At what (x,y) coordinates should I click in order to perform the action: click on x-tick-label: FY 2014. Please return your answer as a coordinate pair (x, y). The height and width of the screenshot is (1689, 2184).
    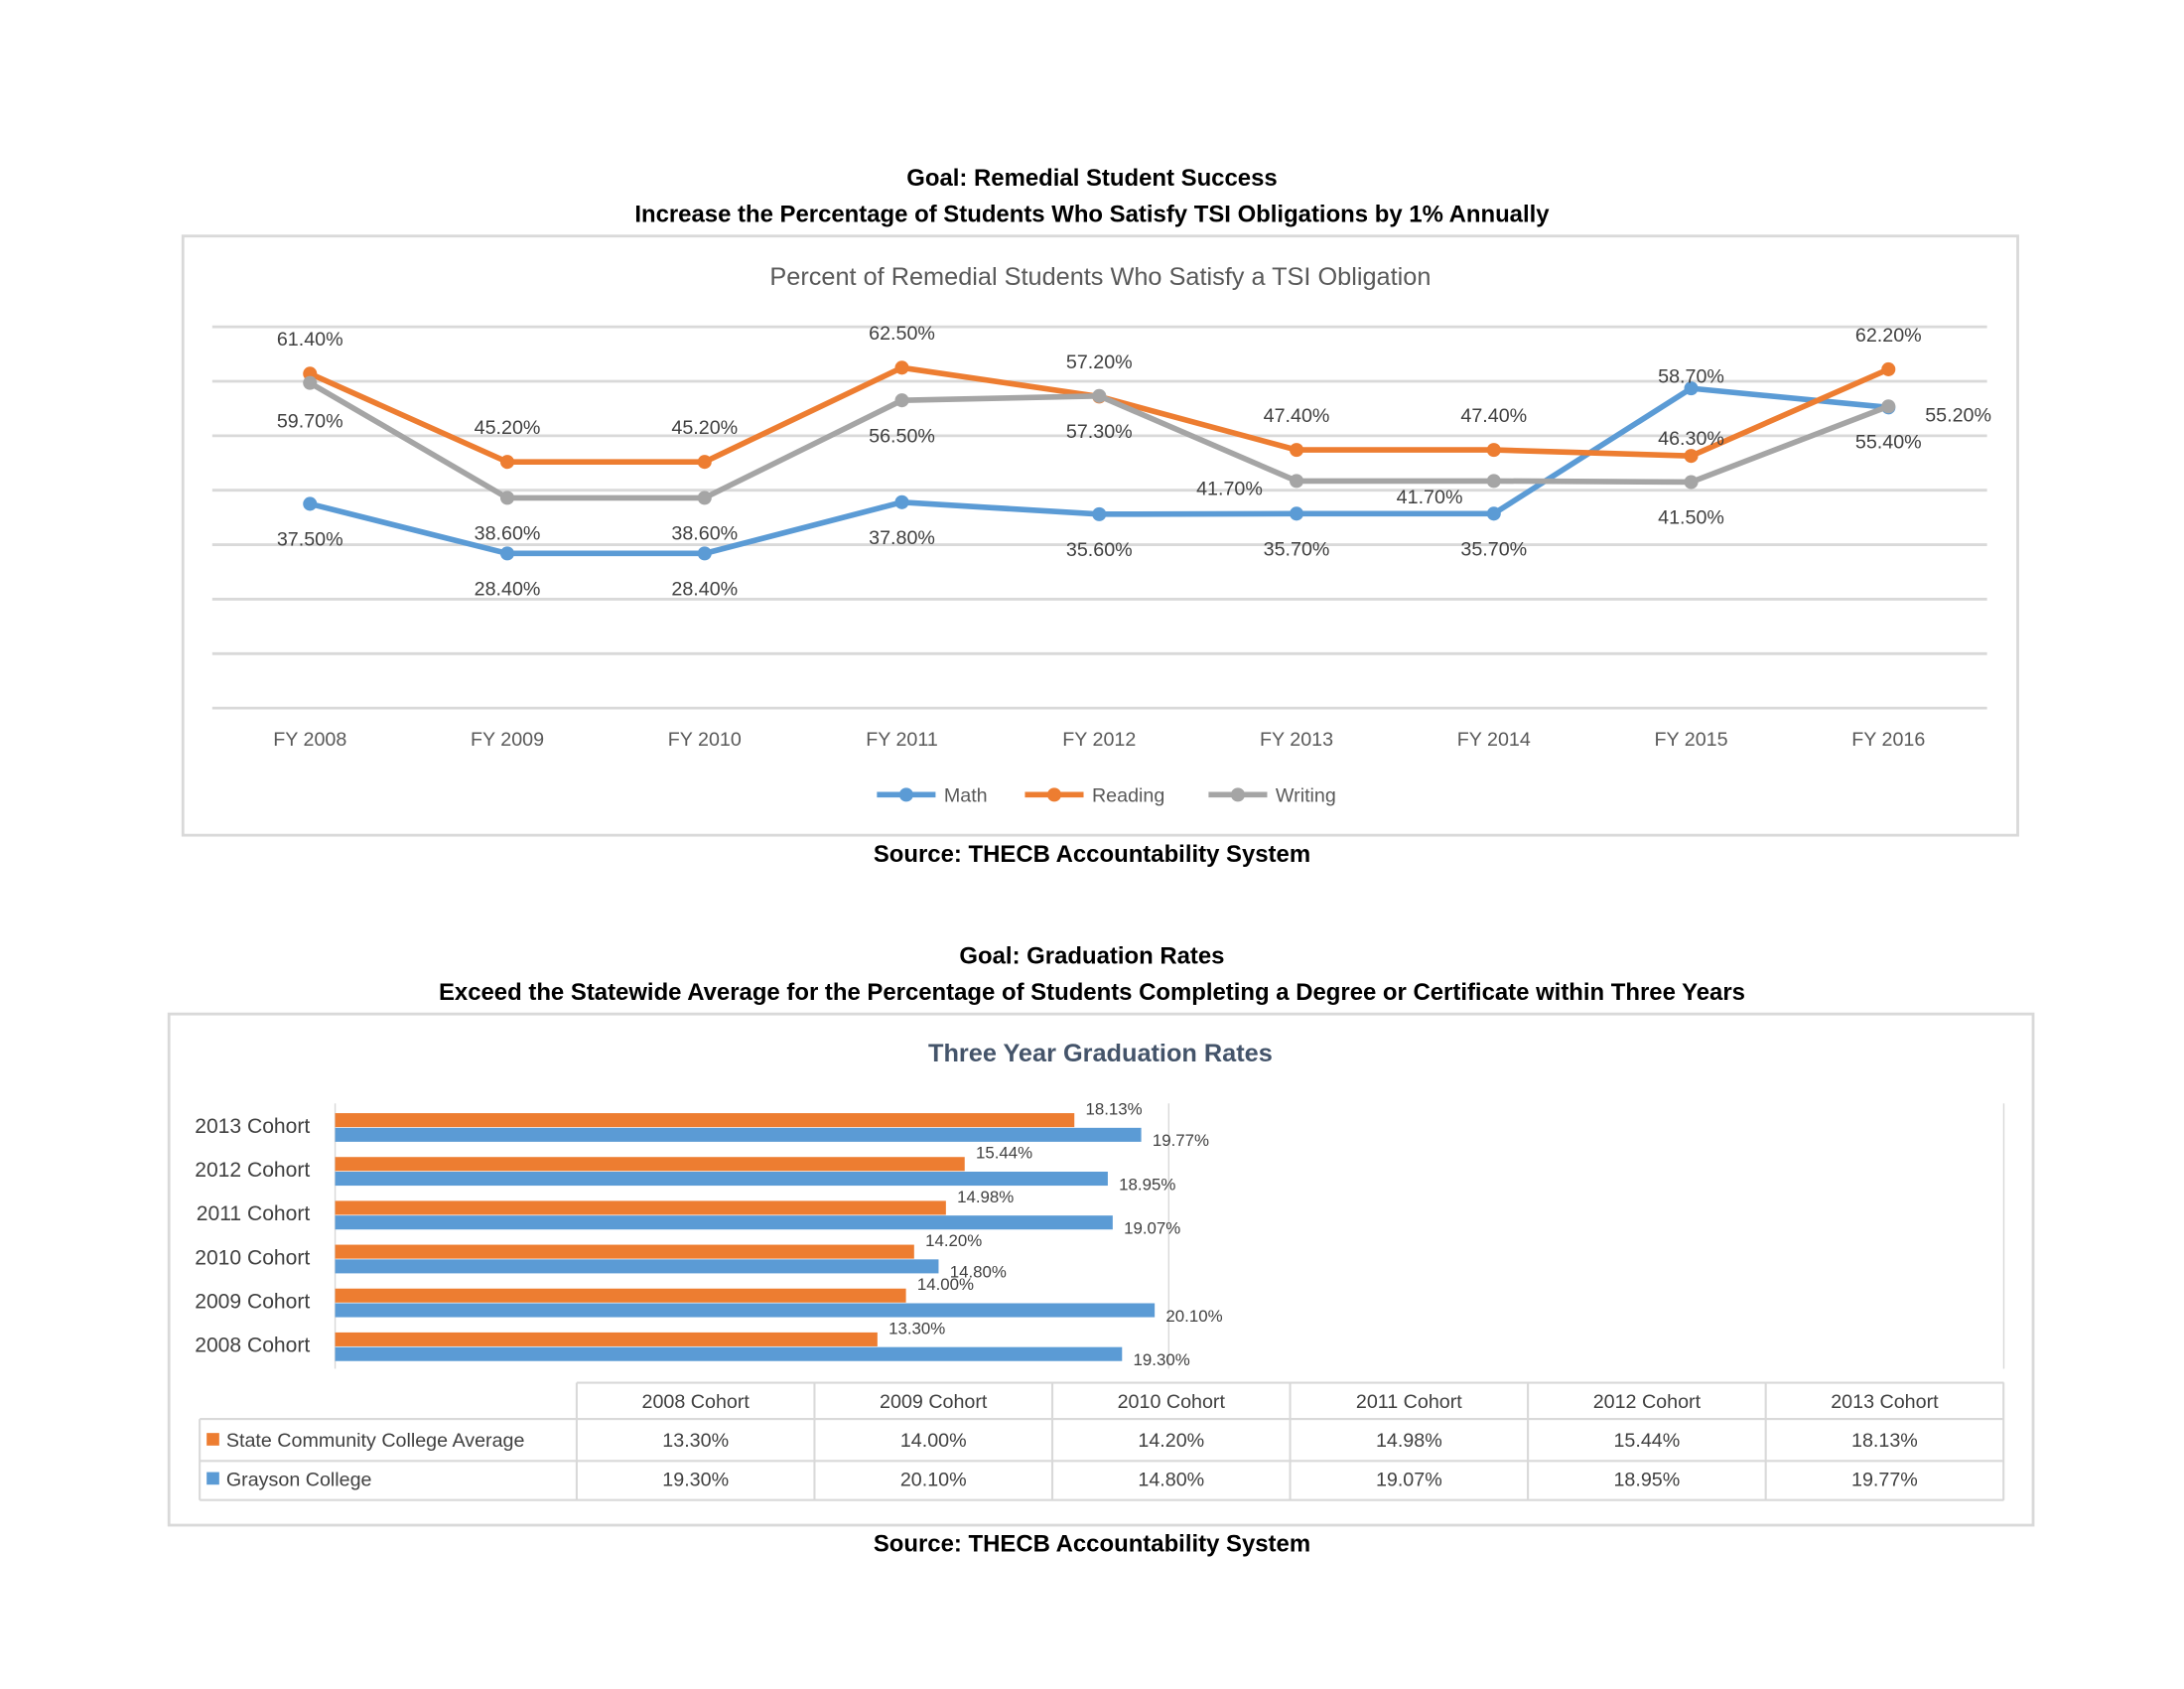
    Looking at the image, I should click on (1494, 740).